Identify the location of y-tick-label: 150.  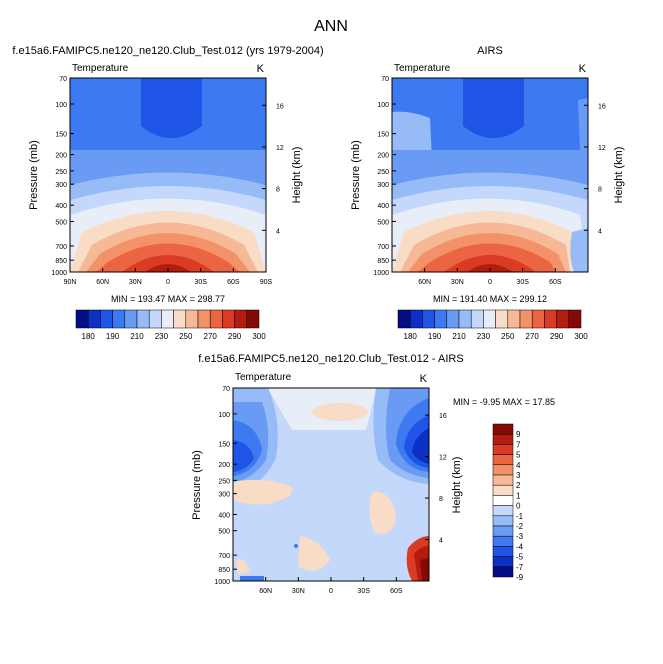
(224, 444).